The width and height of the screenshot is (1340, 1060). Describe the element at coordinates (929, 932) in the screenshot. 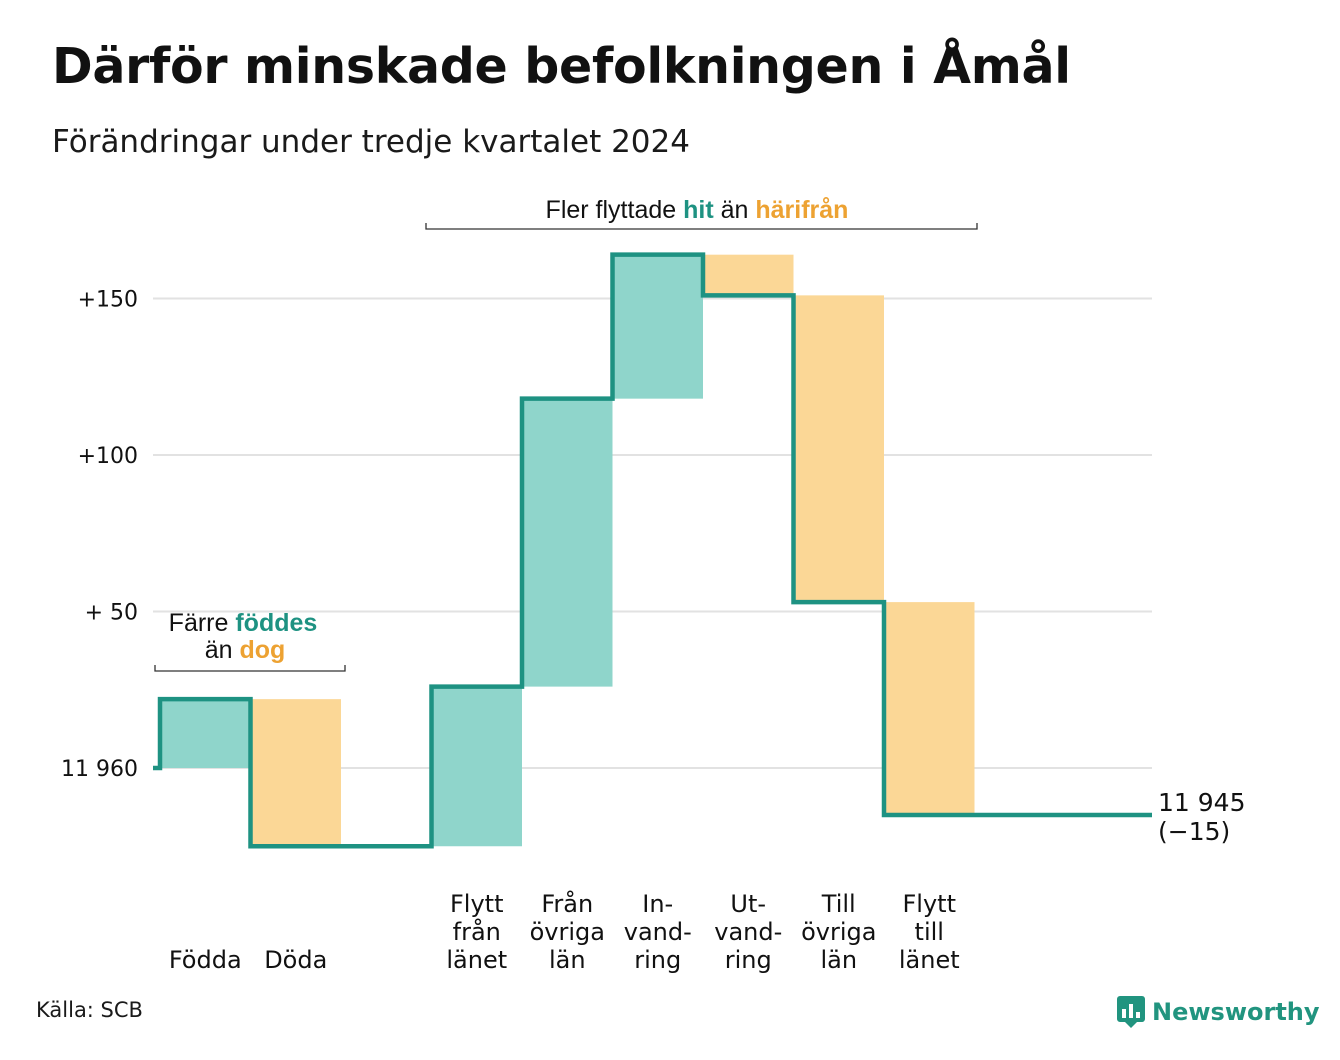

I see `category-label-8-1: till` at that location.